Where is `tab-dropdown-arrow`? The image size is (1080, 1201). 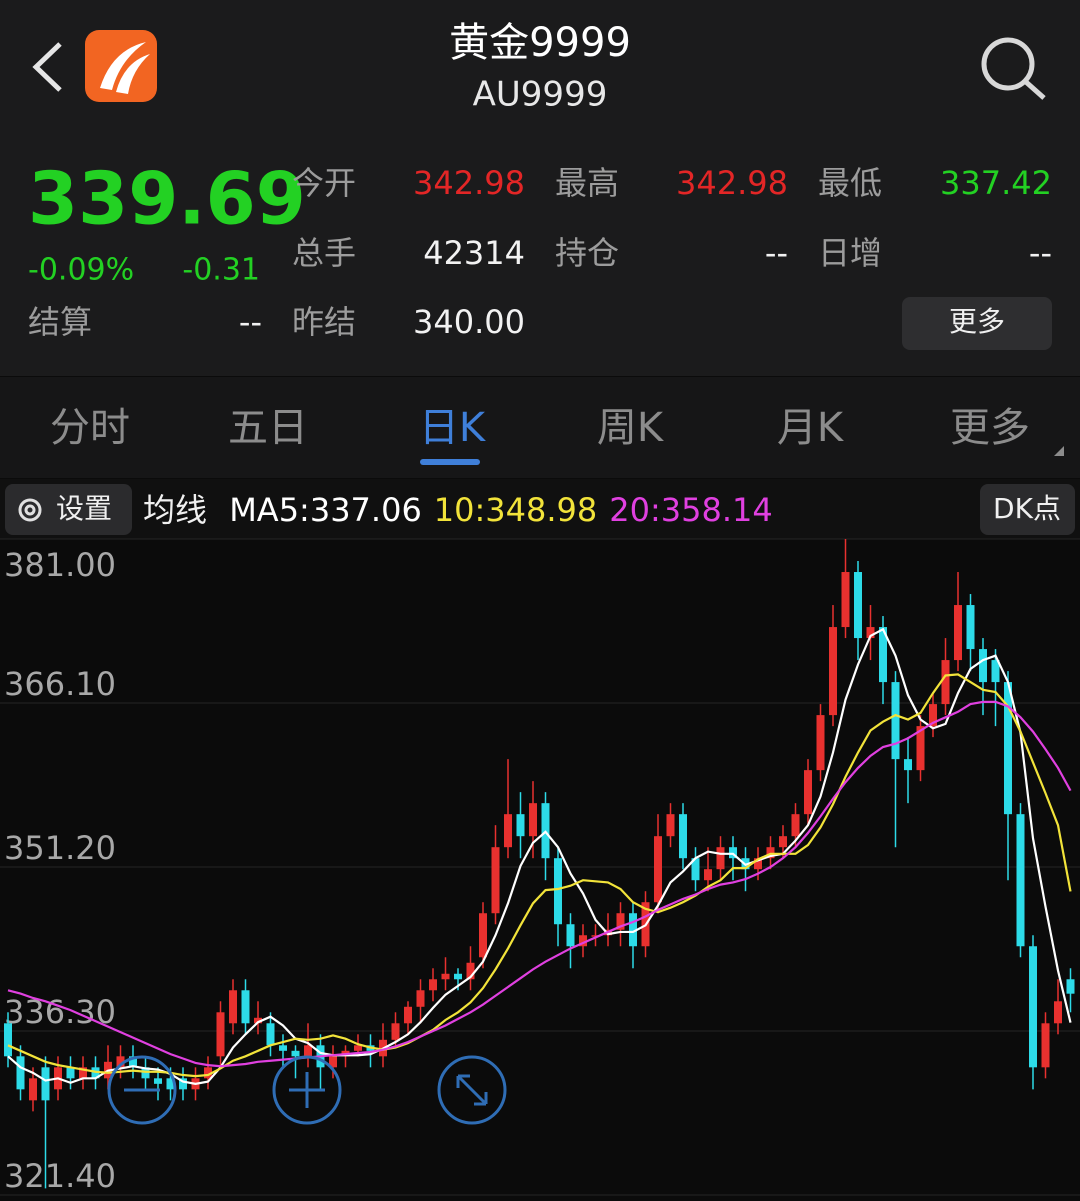 tab-dropdown-arrow is located at coordinates (1059, 451).